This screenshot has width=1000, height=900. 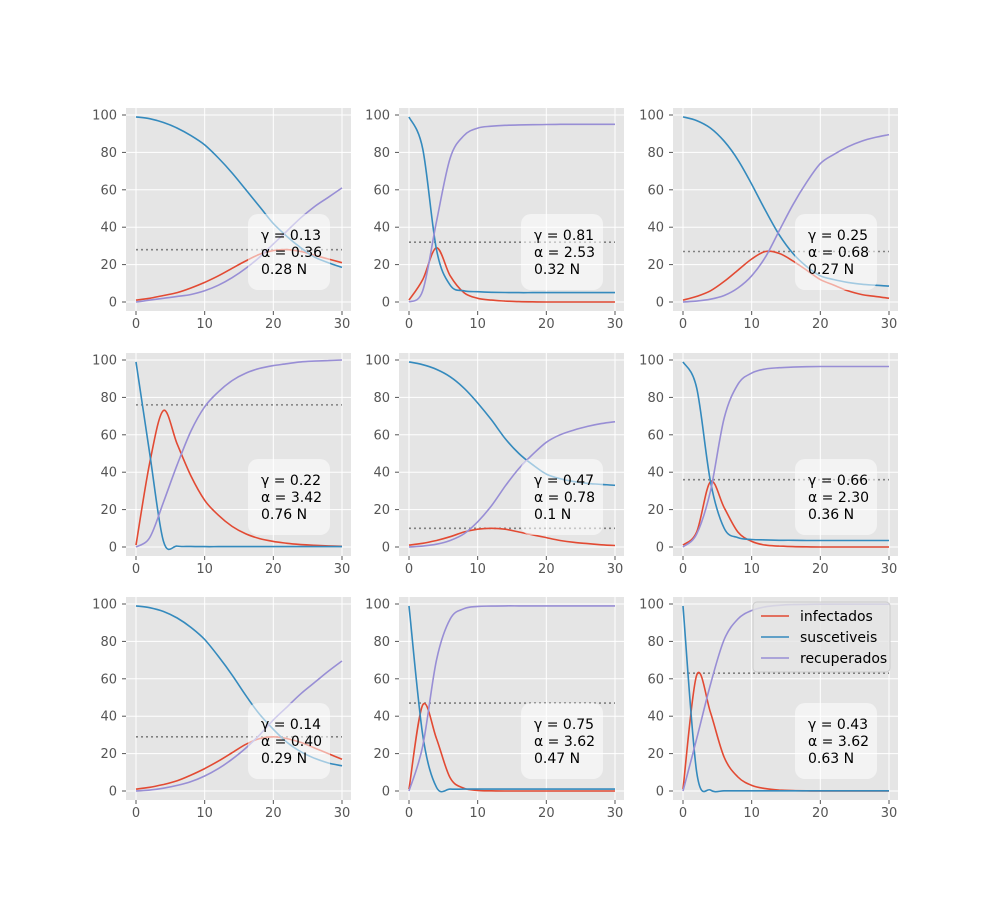 What do you see at coordinates (838, 638) in the screenshot?
I see `legend-label-suscetiveis: suscetiveis` at bounding box center [838, 638].